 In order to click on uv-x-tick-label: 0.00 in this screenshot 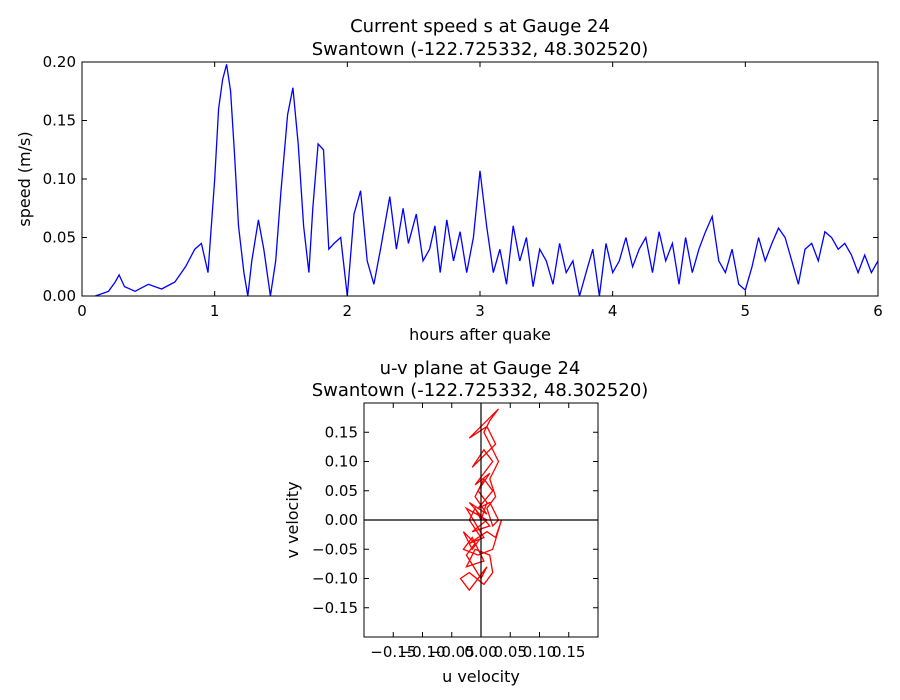, I will do `click(480, 652)`.